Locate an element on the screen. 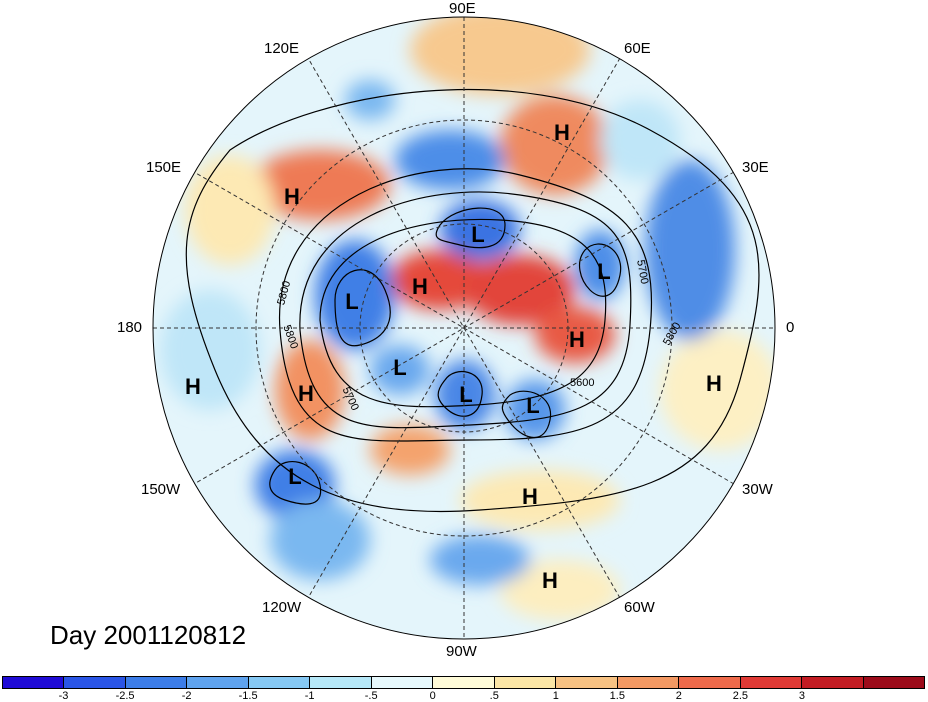  lon-label-60w: 60W is located at coordinates (639, 607).